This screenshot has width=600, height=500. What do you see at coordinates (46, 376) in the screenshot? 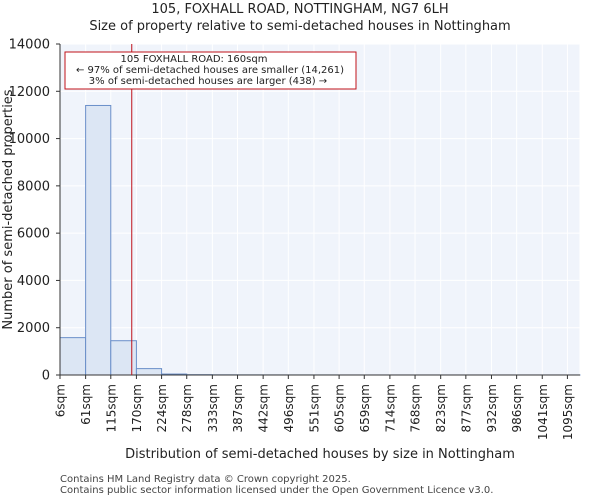
I see `y-tick-label: 0` at bounding box center [46, 376].